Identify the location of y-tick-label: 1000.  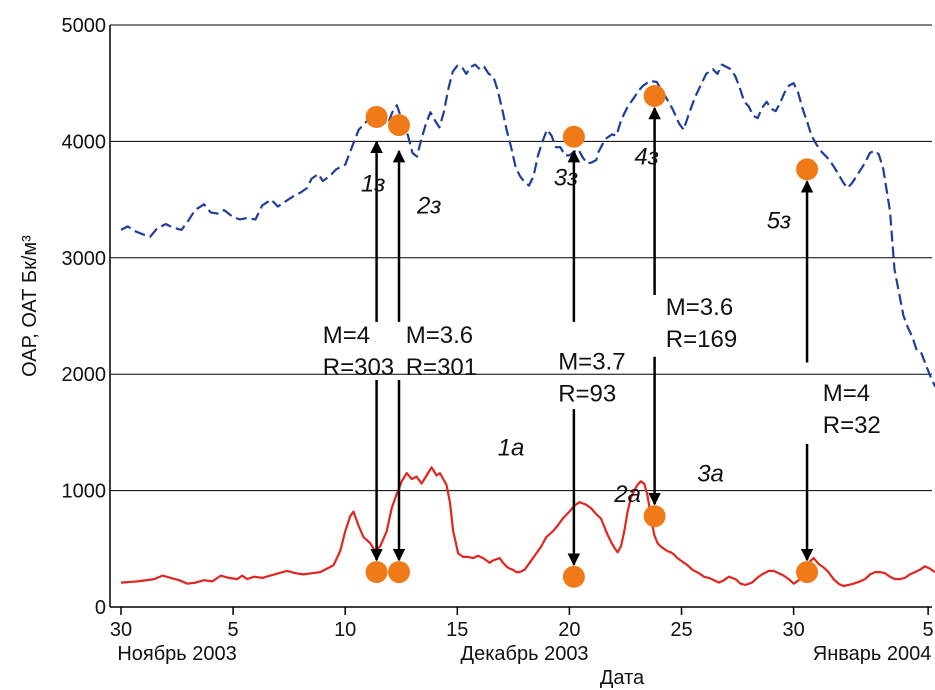
(84, 492).